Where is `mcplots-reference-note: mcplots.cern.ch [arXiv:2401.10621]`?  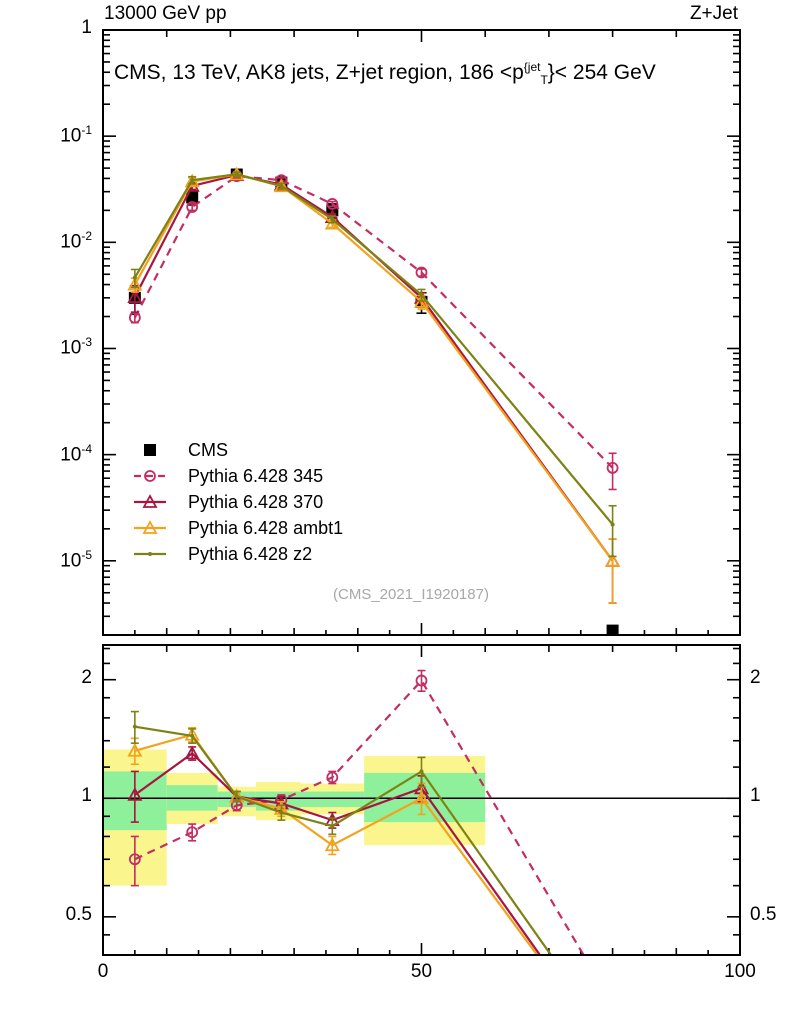
mcplots-reference-note: mcplots.cern.ch [arXiv:2401.10621] is located at coordinates (779, 510).